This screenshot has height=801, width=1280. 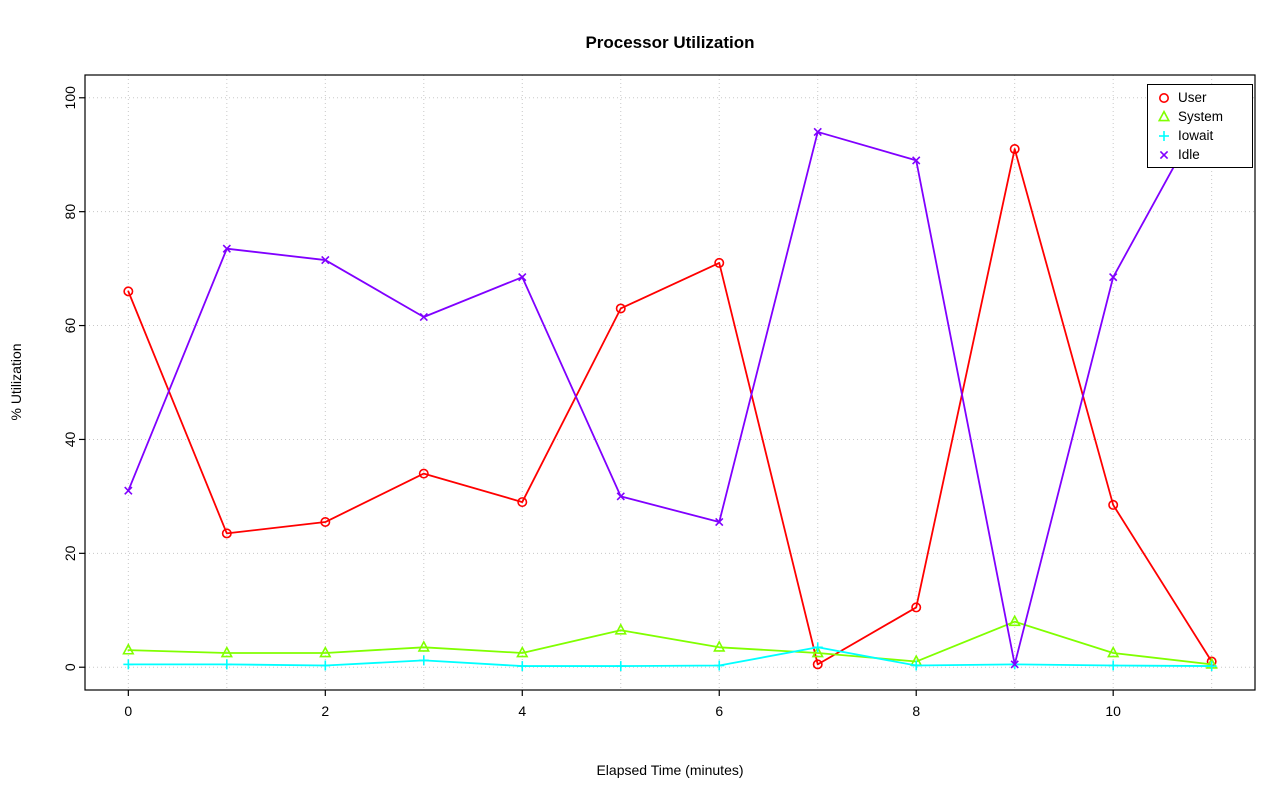 What do you see at coordinates (325, 711) in the screenshot?
I see `svg-text: 2` at bounding box center [325, 711].